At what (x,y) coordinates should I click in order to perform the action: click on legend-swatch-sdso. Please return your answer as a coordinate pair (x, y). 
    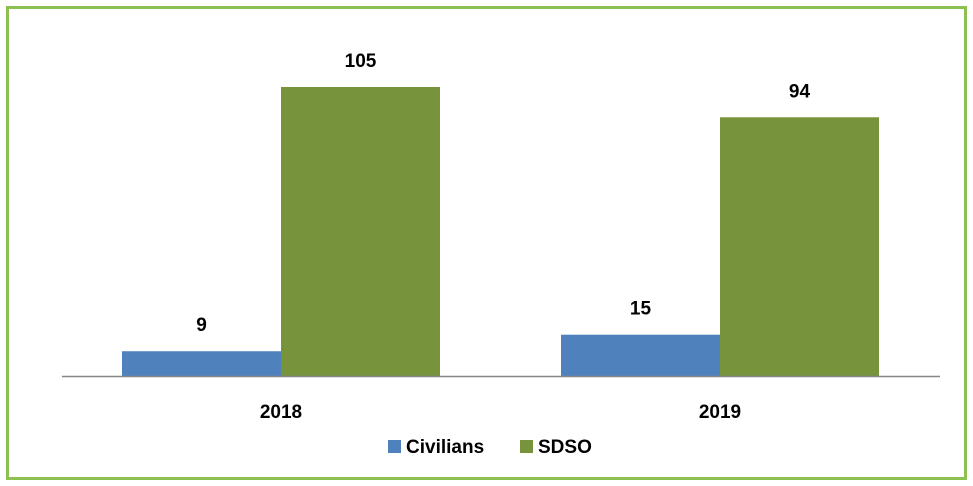
    Looking at the image, I should click on (526, 446).